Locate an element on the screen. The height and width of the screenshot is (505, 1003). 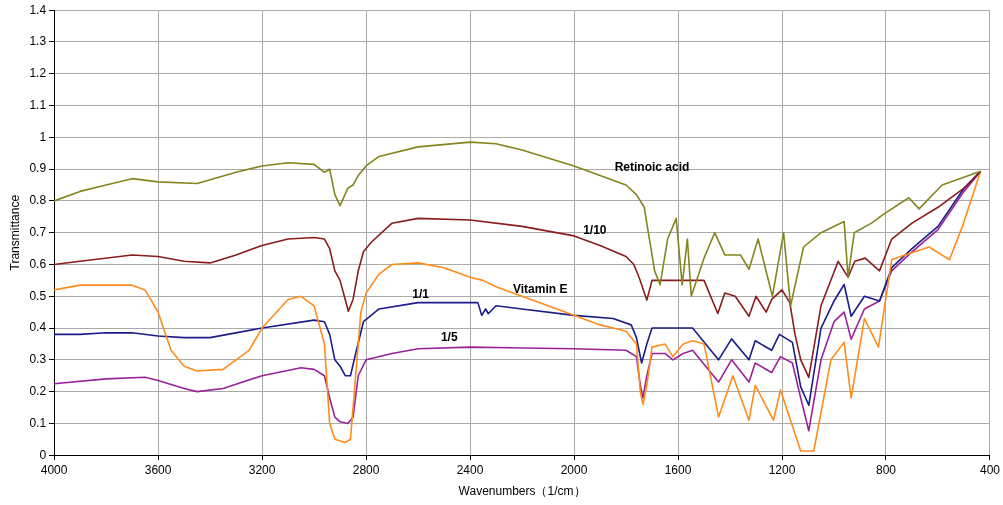
y-tick-label: 0.7 is located at coordinates (38, 232).